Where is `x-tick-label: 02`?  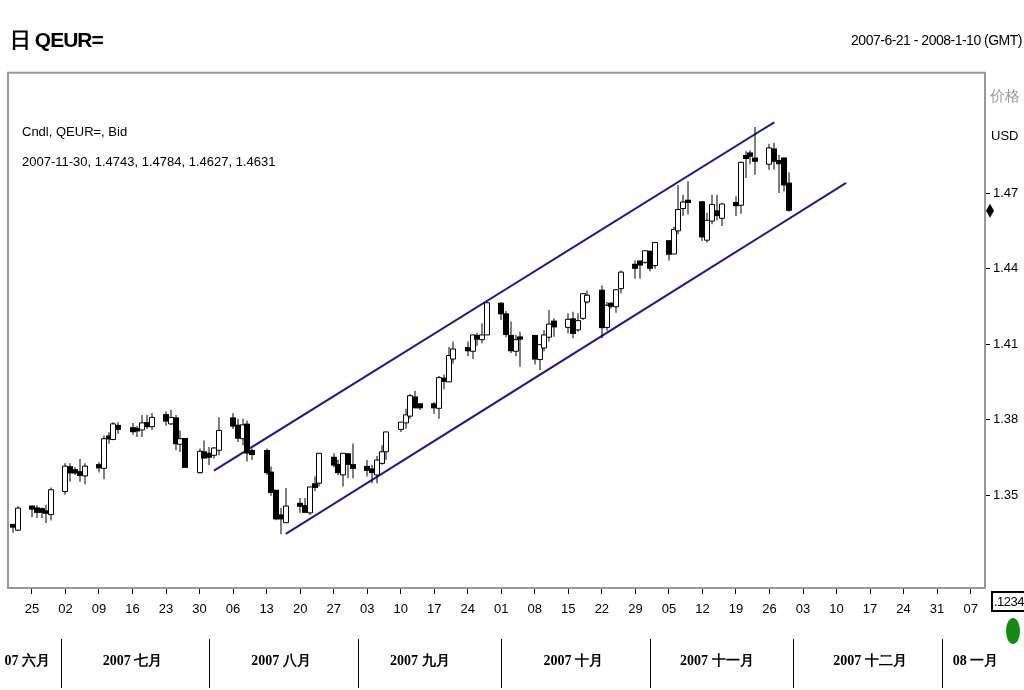 x-tick-label: 02 is located at coordinates (65, 609).